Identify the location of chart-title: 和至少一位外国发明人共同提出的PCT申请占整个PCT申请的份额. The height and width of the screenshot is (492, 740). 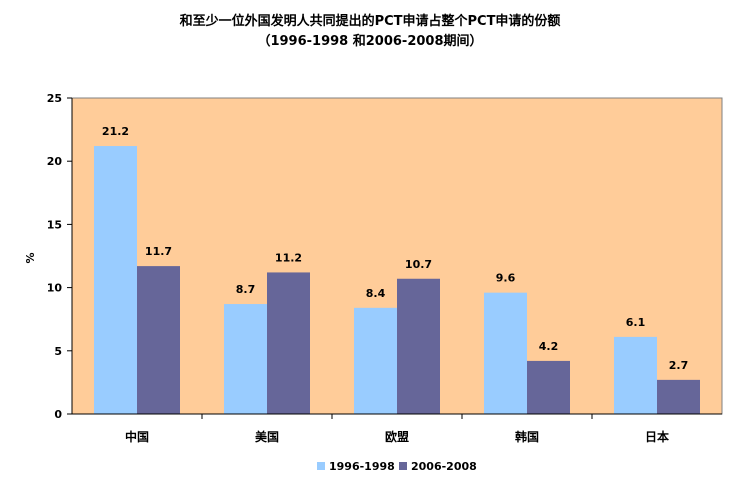
(370, 21).